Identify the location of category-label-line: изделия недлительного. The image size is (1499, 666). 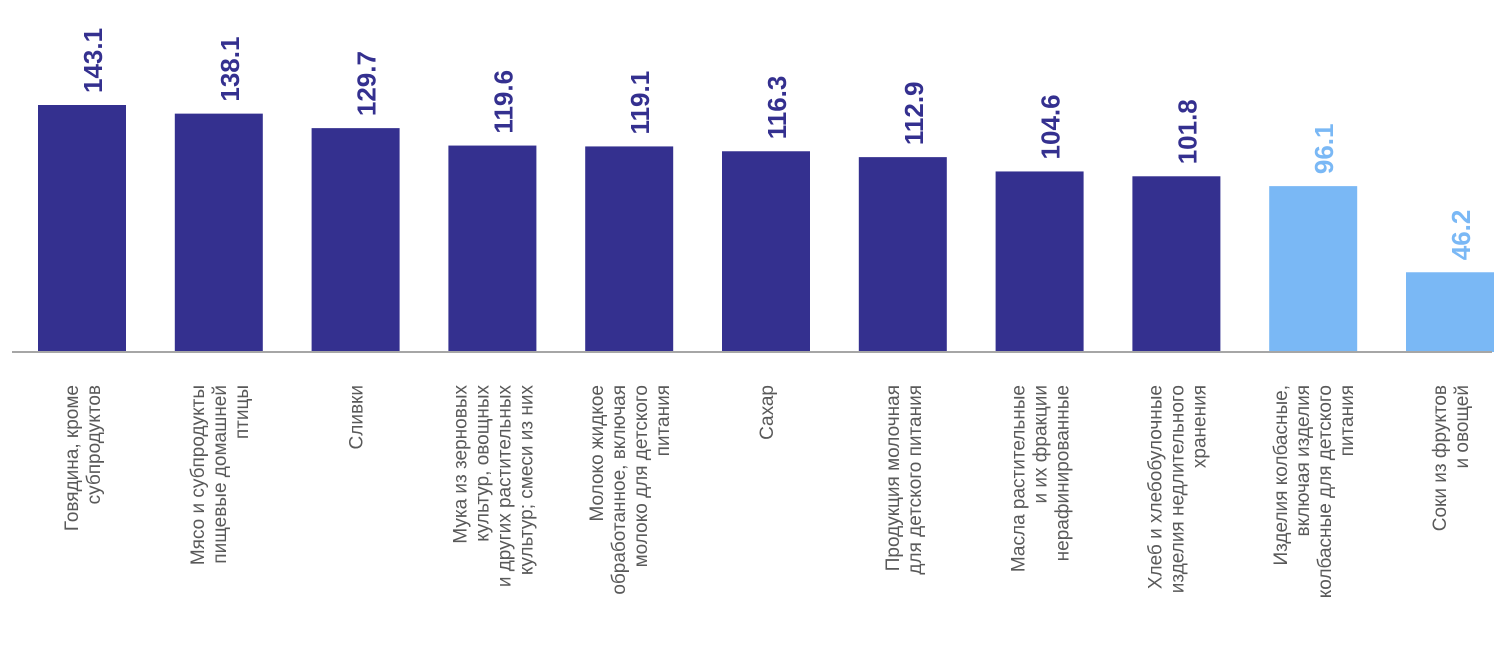
(1177, 489).